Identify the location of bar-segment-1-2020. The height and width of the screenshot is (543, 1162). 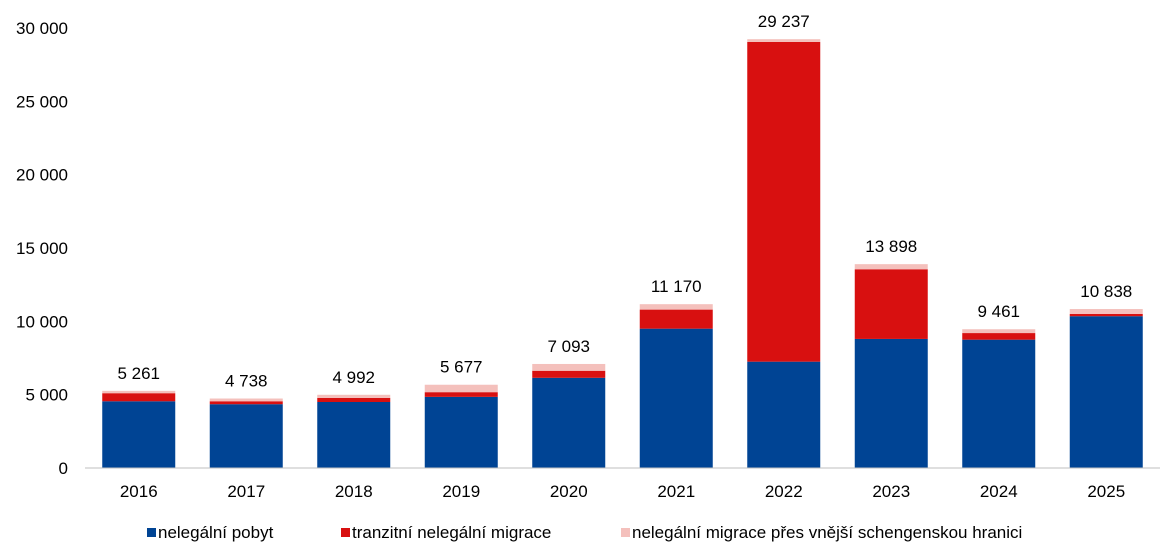
(569, 422).